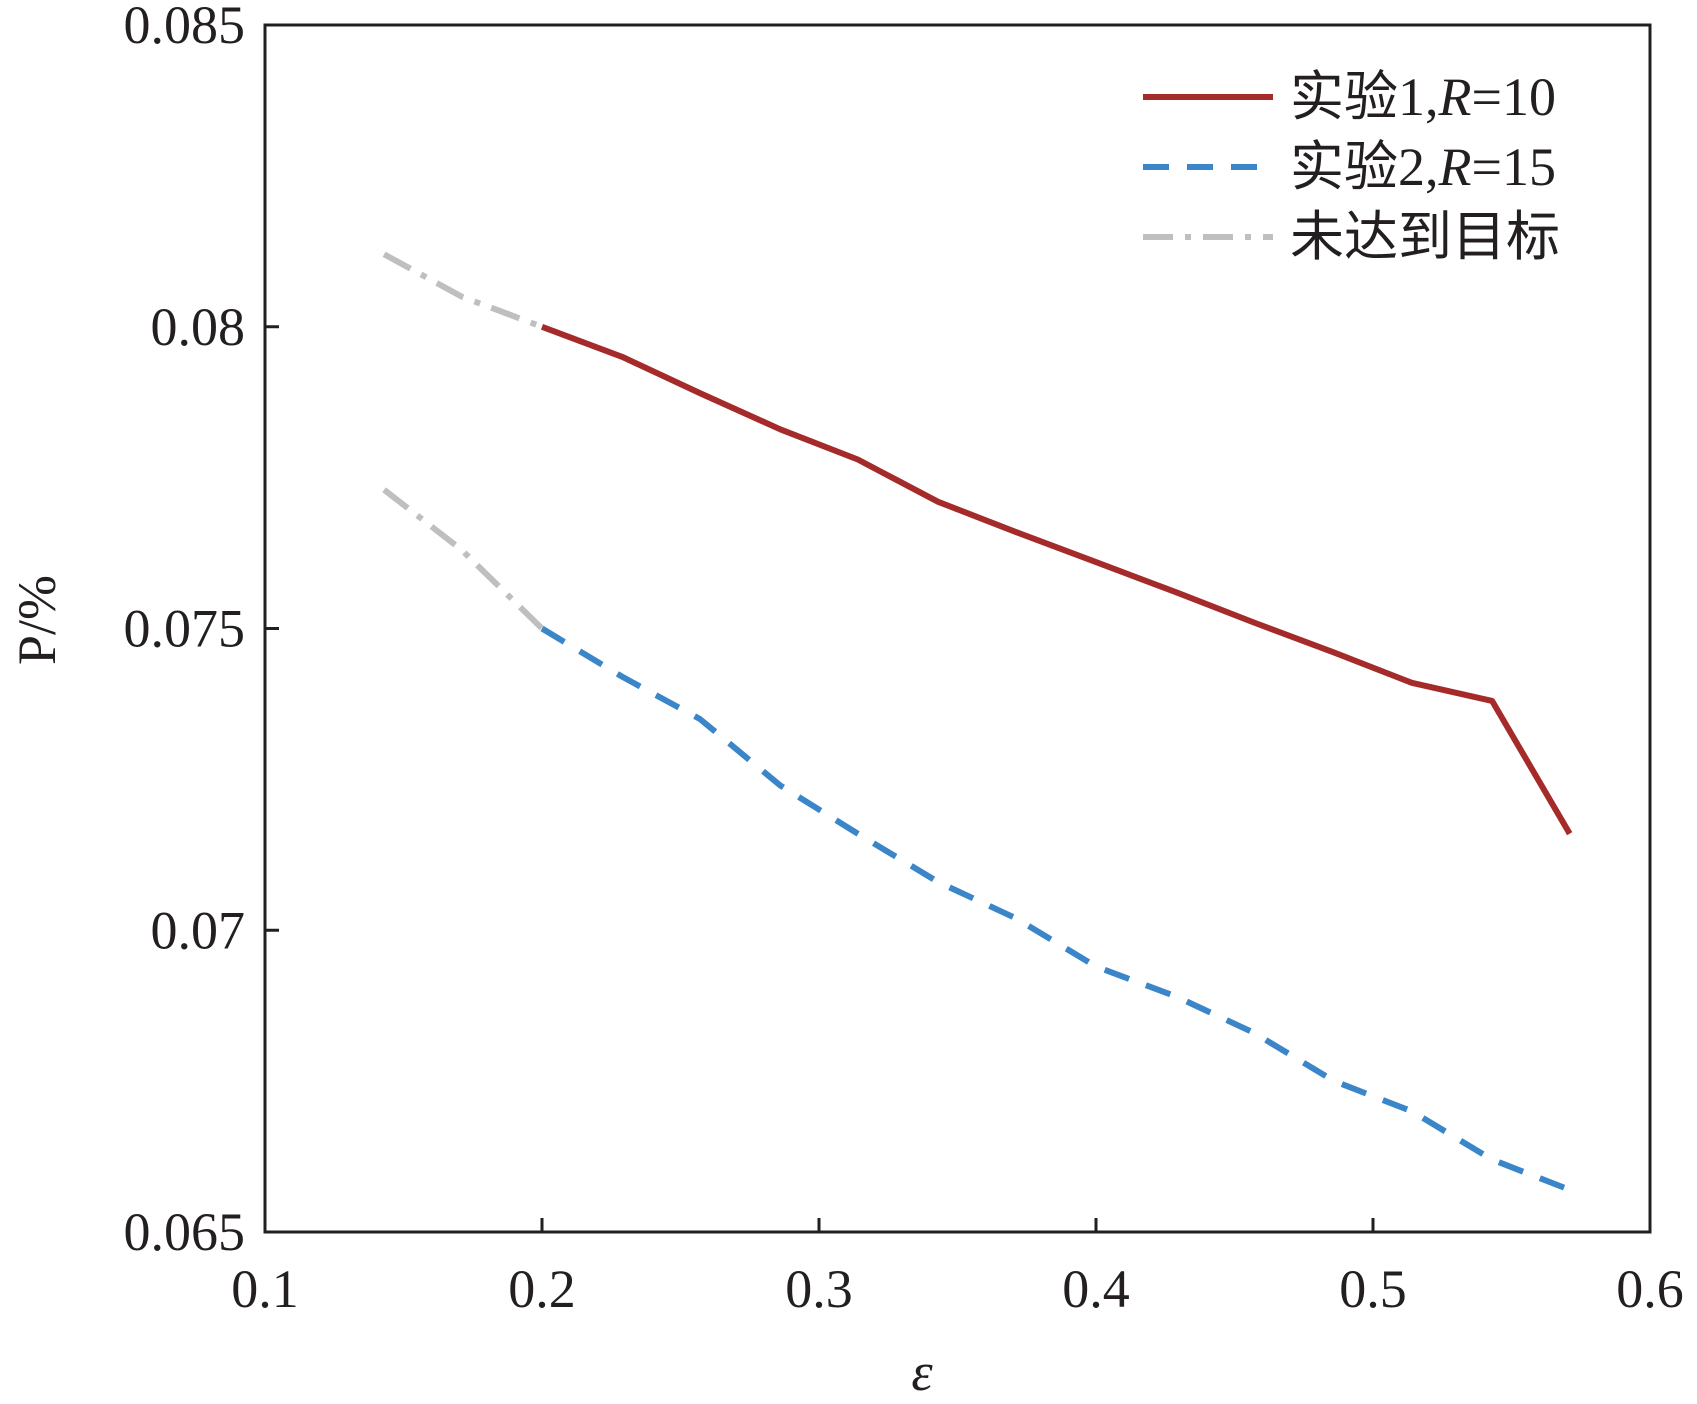 This screenshot has width=1697, height=1404. Describe the element at coordinates (819, 1289) in the screenshot. I see `x-tick-label: 0.3` at that location.